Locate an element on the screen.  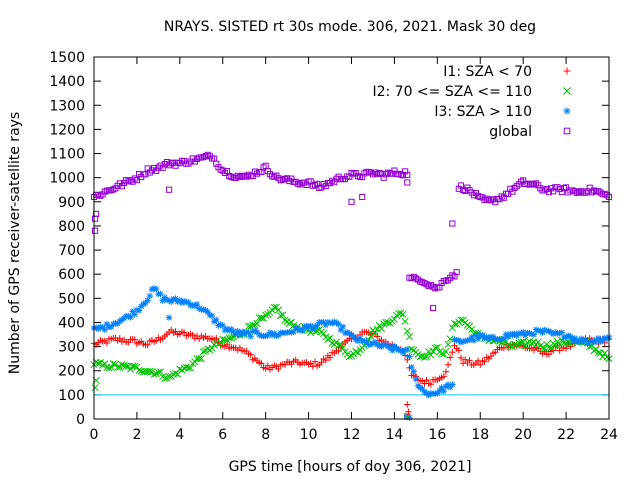
outlier-points is located at coordinates (251, 398).